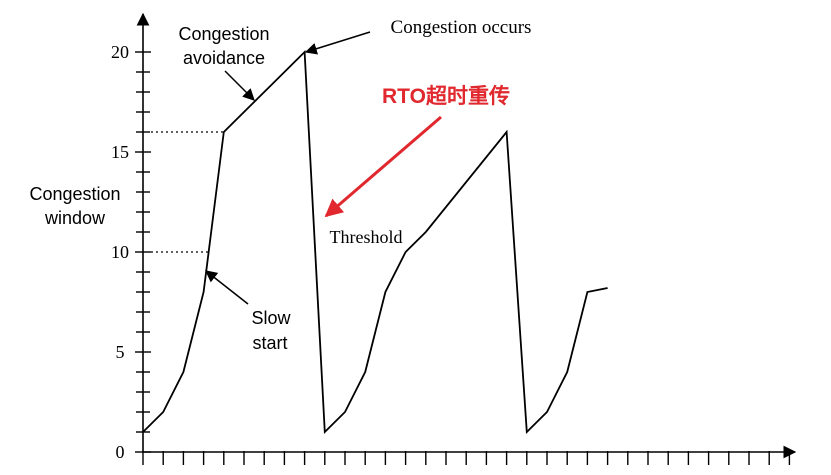 Image resolution: width=831 pixels, height=475 pixels. I want to click on x-axis-ticks, so click(466, 458).